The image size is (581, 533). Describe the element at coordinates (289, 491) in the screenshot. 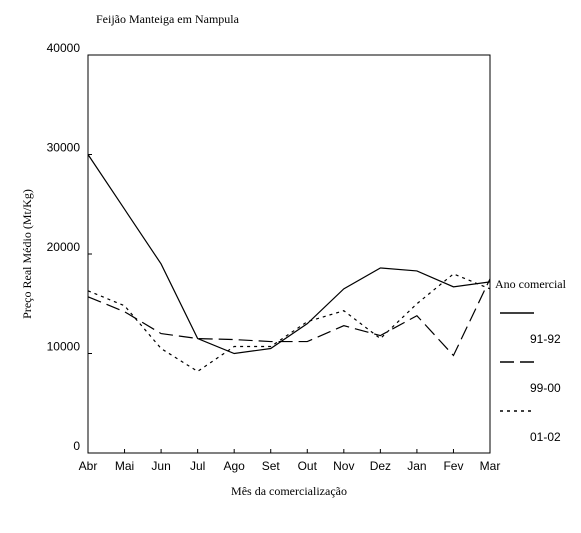

I see `x-axis-label: Mês da comercialização` at that location.